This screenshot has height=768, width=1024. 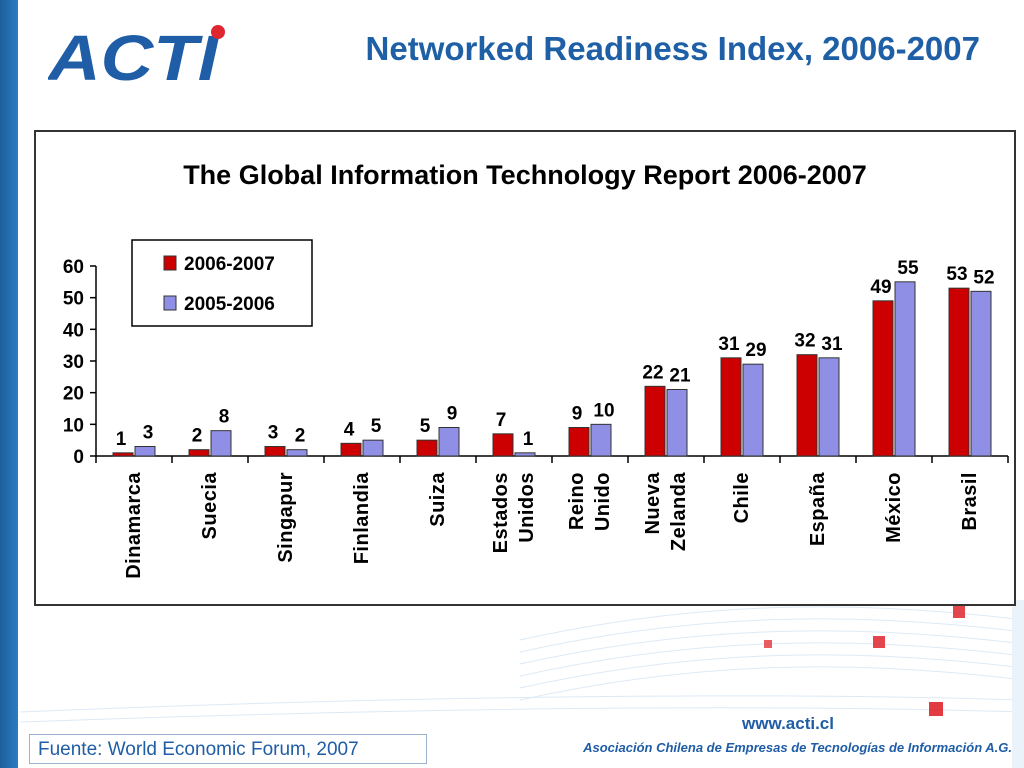 What do you see at coordinates (229, 304) in the screenshot?
I see `legend-label: 2005-2006` at bounding box center [229, 304].